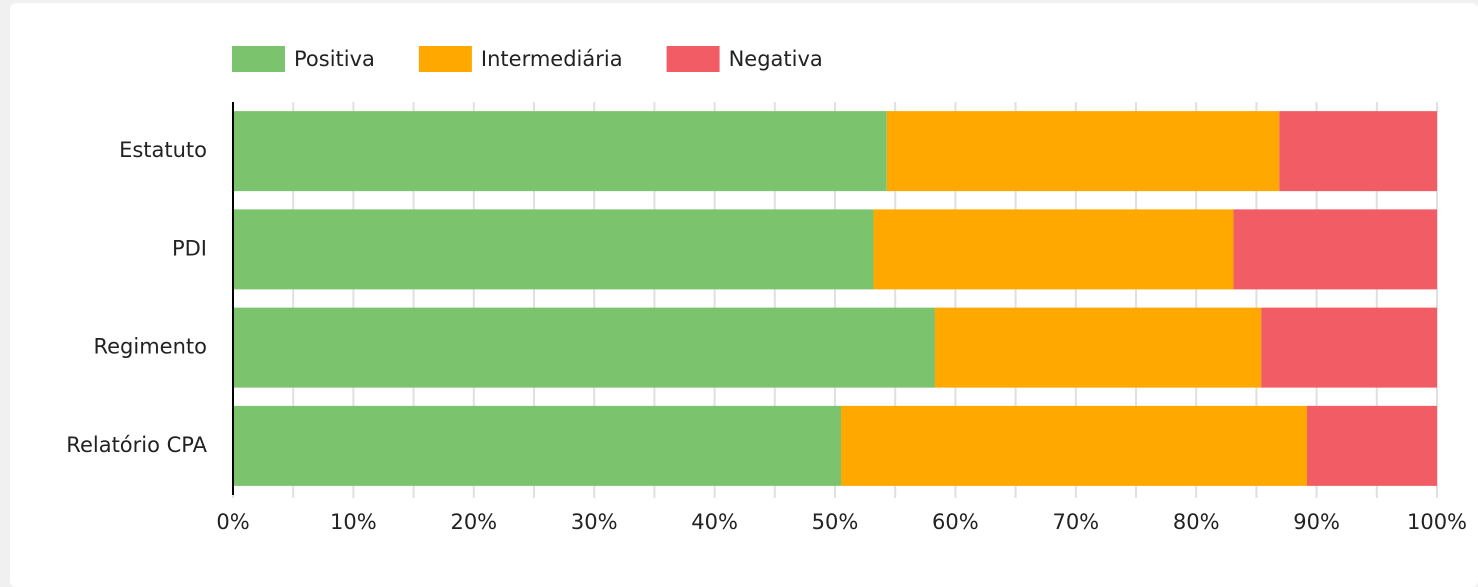 The image size is (1478, 587). Describe the element at coordinates (1196, 522) in the screenshot. I see `x-tick-label: 80%` at that location.